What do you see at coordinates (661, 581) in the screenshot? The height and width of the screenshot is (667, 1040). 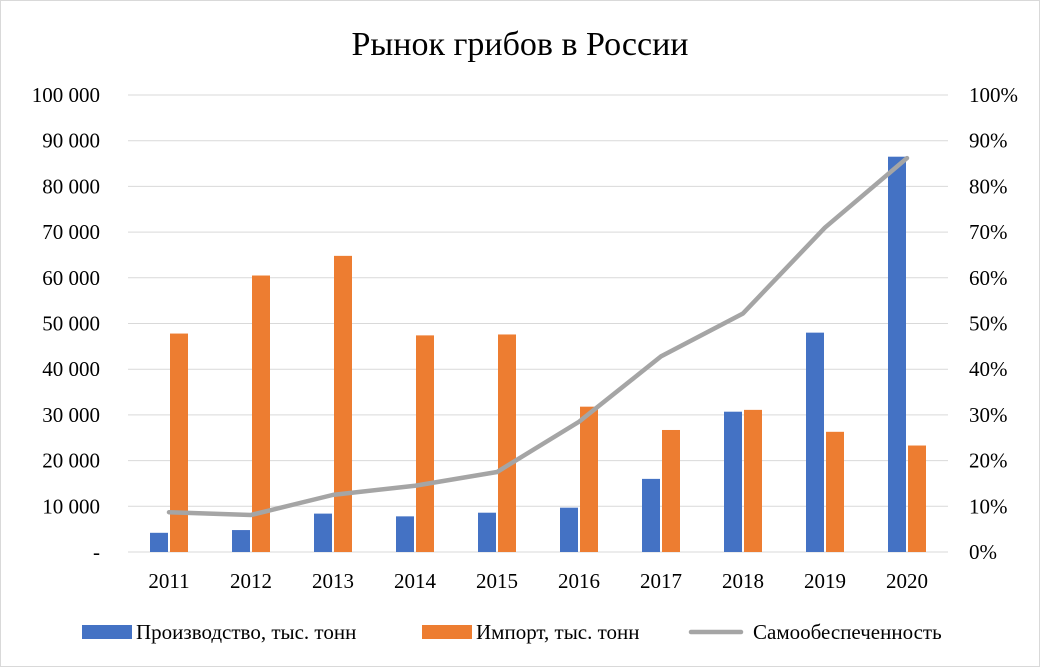 I see `x-tick-label: 2017` at bounding box center [661, 581].